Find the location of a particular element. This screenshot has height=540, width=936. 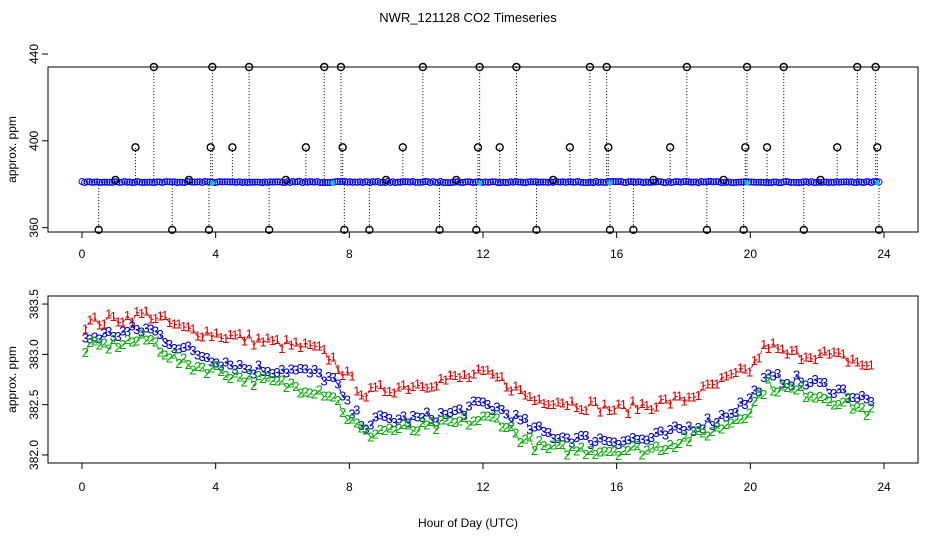

bottom-y-tick-label: 382.0 is located at coordinates (34, 455).